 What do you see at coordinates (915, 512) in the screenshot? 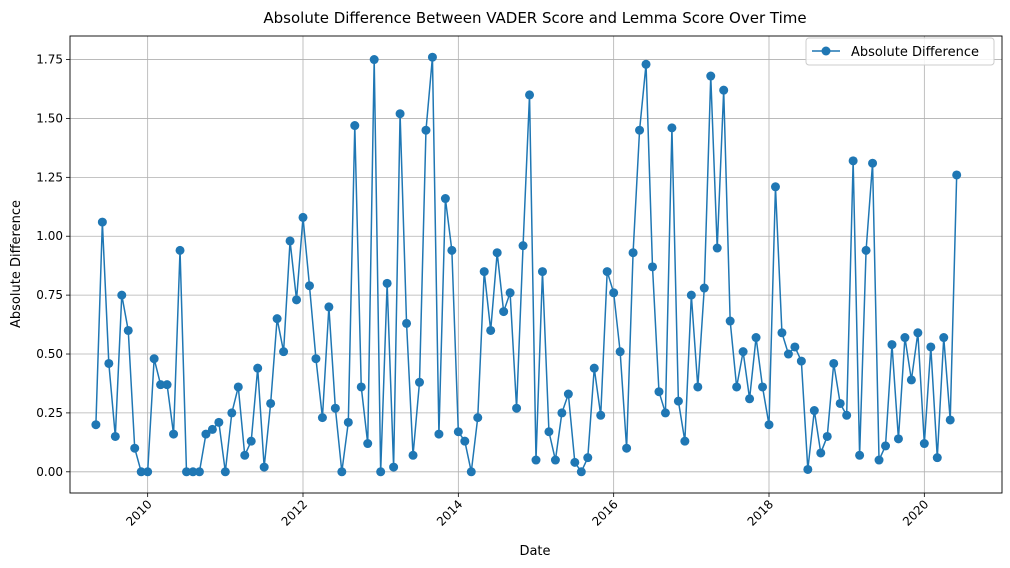
I see `x-tick-label: 2020` at bounding box center [915, 512].